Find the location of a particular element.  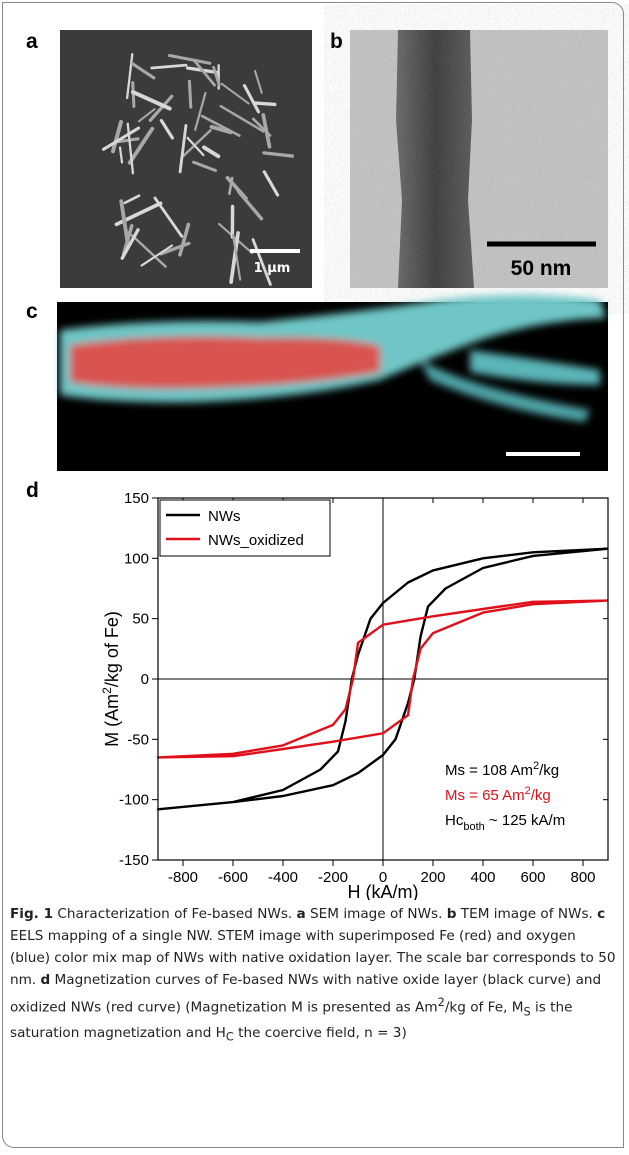

annotation-part: Hc is located at coordinates (454, 820).